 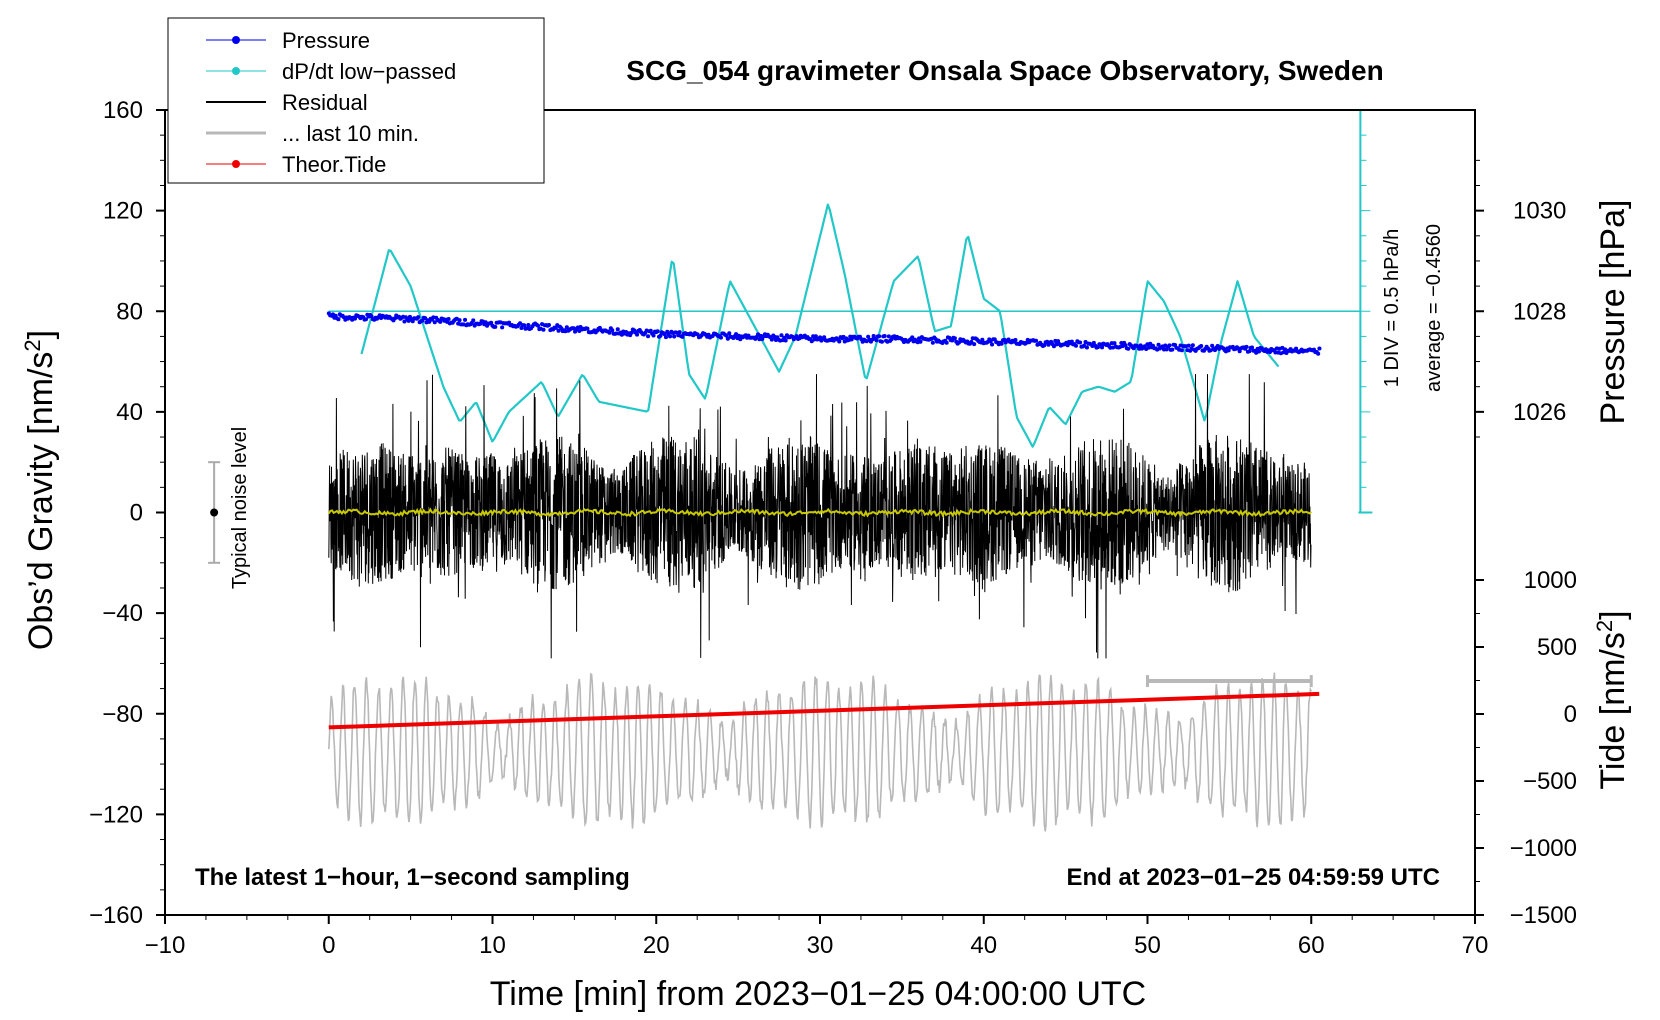 I want to click on sampling-note: The latest 1−hour, 1−second sampling, so click(x=412, y=877).